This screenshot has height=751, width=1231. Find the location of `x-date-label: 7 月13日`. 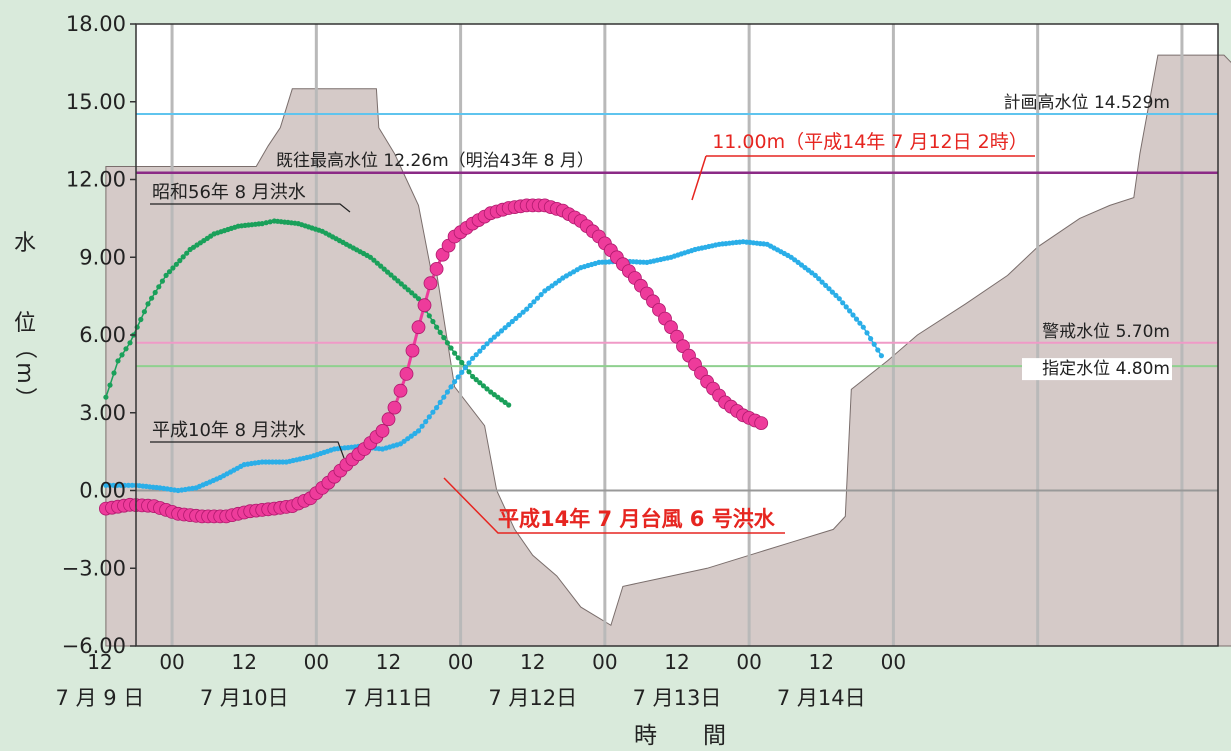

x-date-label: 7 月13日 is located at coordinates (677, 698).